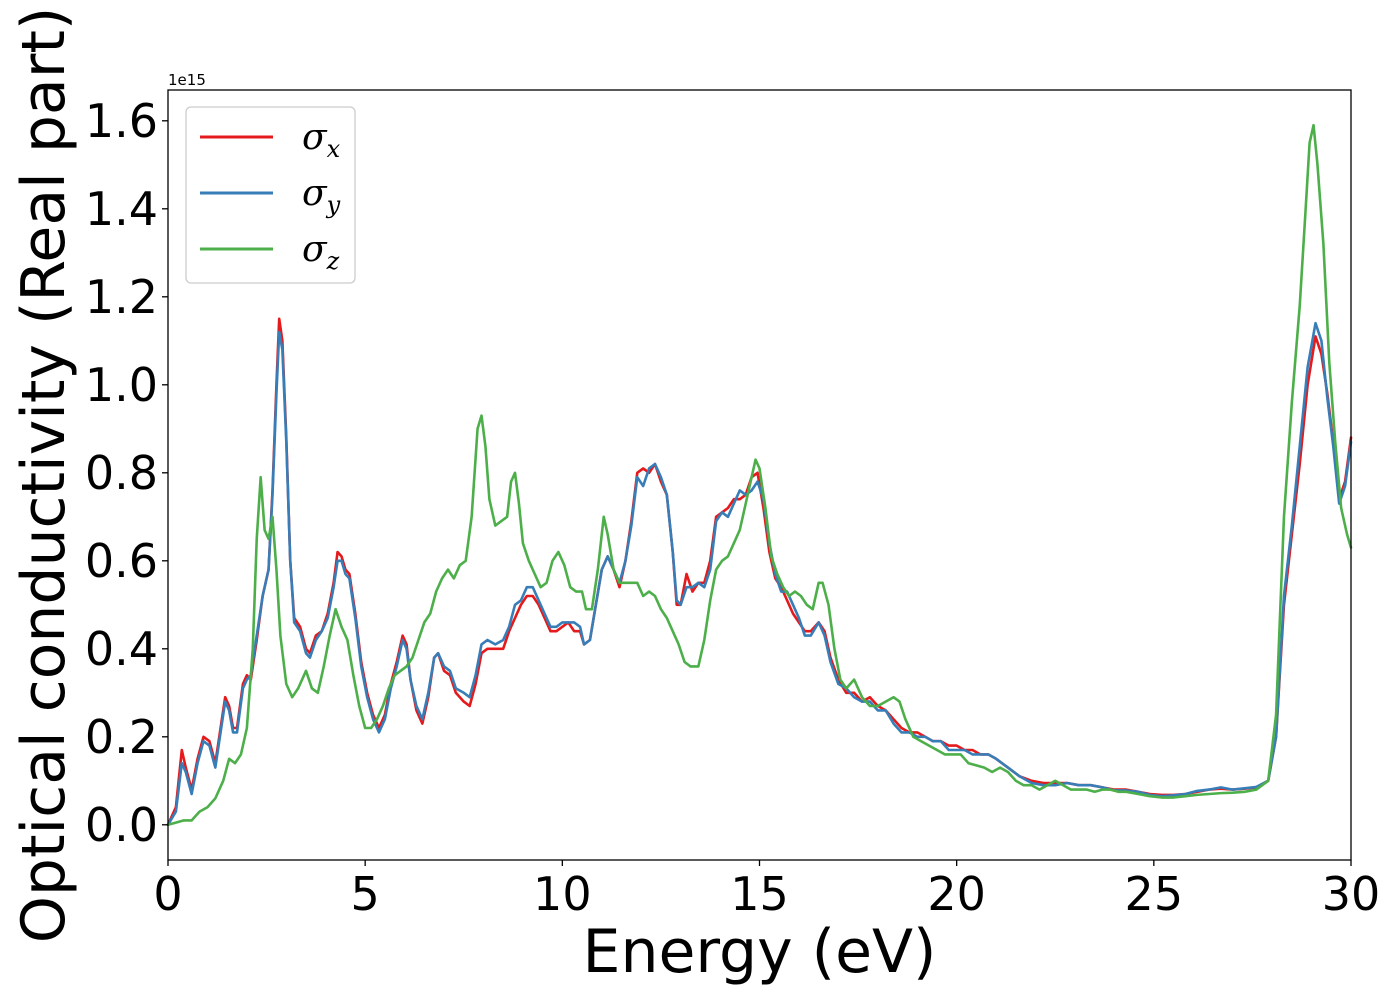  I want to click on y-tick-label: 1.2, so click(121, 297).